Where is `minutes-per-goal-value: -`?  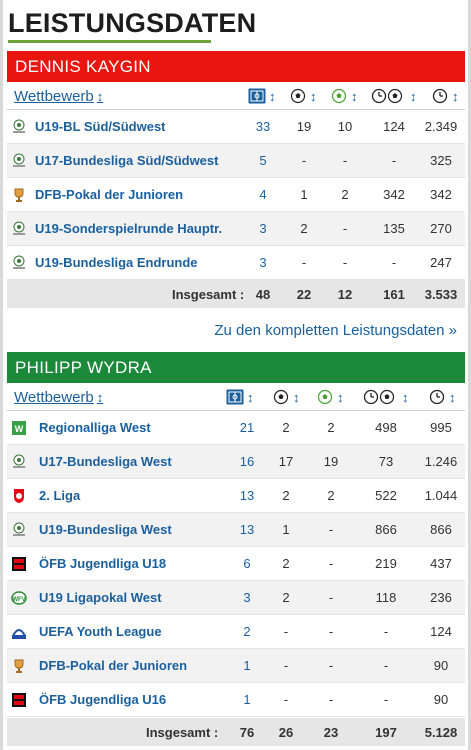 minutes-per-goal-value: - is located at coordinates (394, 160).